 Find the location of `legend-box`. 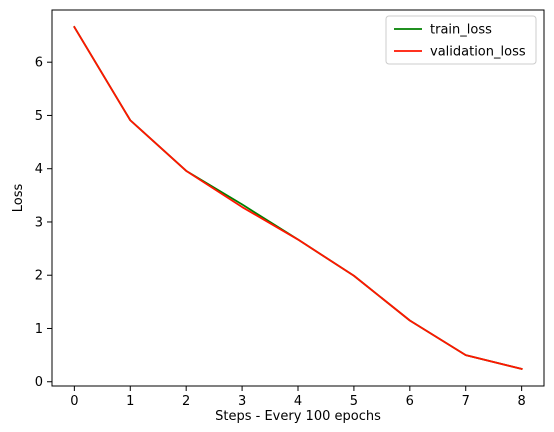

legend-box is located at coordinates (461, 40).